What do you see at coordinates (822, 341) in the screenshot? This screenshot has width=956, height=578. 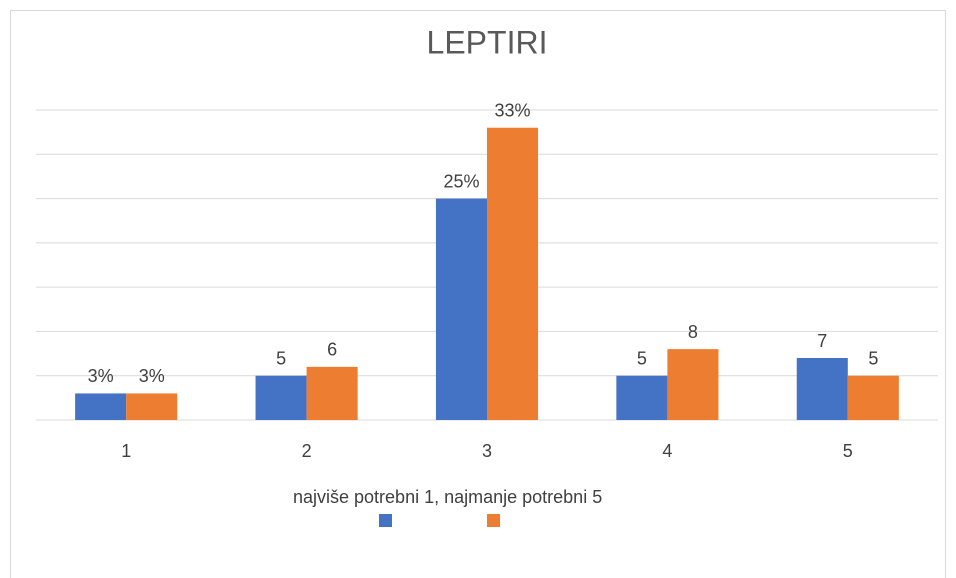 I see `data-label: 7` at bounding box center [822, 341].